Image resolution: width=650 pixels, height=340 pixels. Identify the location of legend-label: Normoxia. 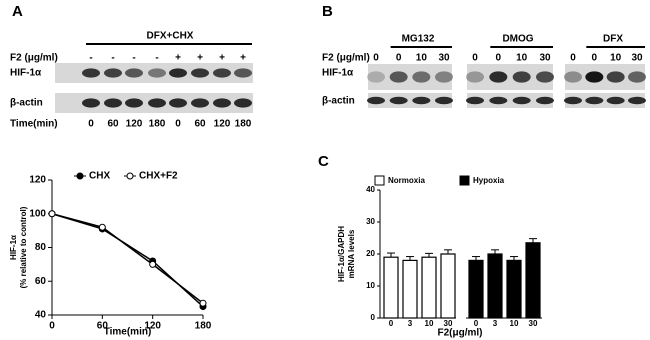
(406, 180).